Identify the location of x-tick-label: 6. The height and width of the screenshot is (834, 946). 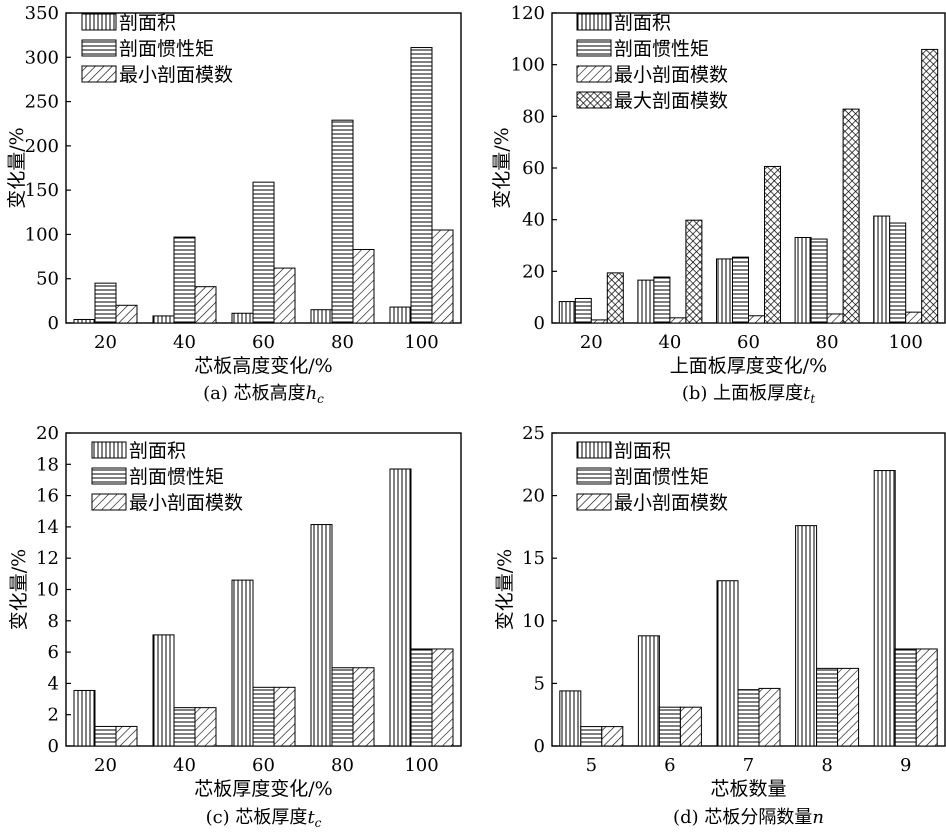
(669, 765).